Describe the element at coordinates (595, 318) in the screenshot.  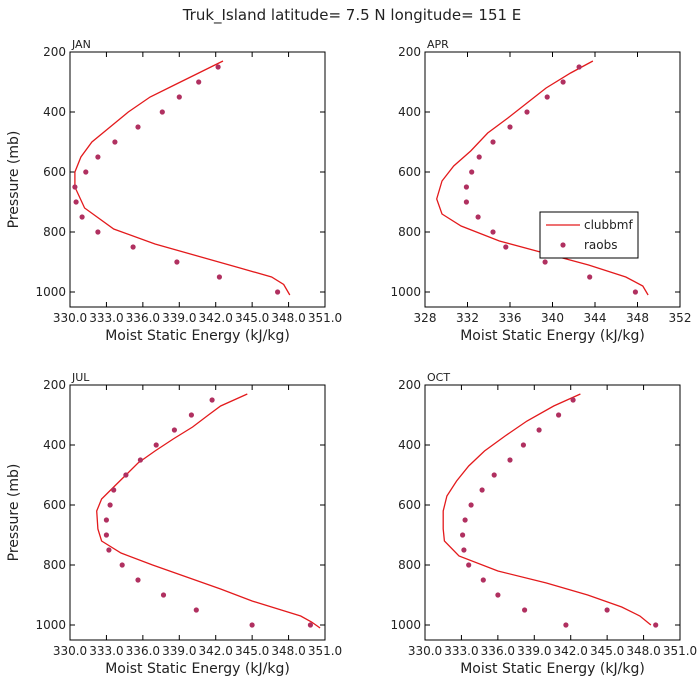
I see `x-tick-label: 344` at that location.